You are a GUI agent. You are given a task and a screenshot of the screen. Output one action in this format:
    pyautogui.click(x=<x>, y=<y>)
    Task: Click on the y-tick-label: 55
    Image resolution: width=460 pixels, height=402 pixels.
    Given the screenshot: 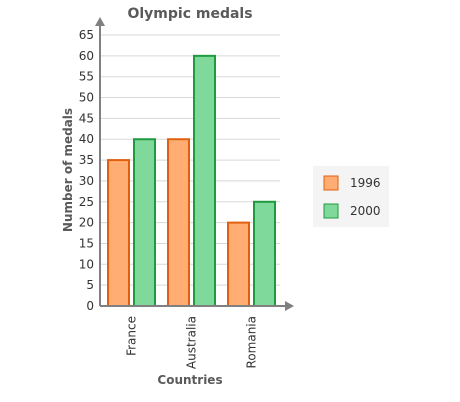 What is the action you would take?
    pyautogui.click(x=86, y=77)
    